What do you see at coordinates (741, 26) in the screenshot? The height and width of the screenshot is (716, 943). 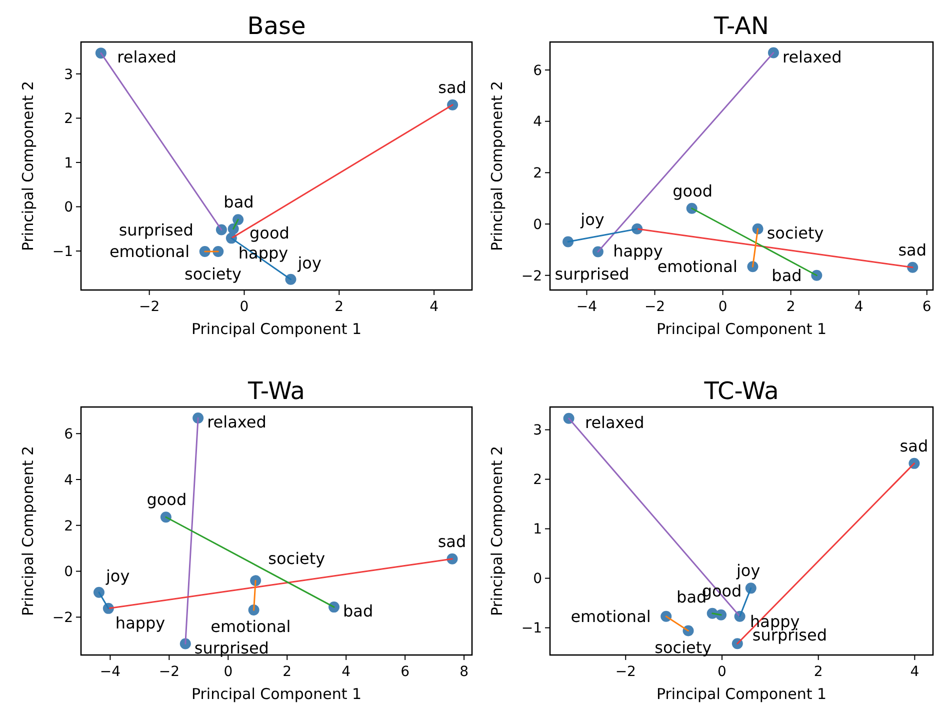 I see `chart-title: T-AN` at bounding box center [741, 26].